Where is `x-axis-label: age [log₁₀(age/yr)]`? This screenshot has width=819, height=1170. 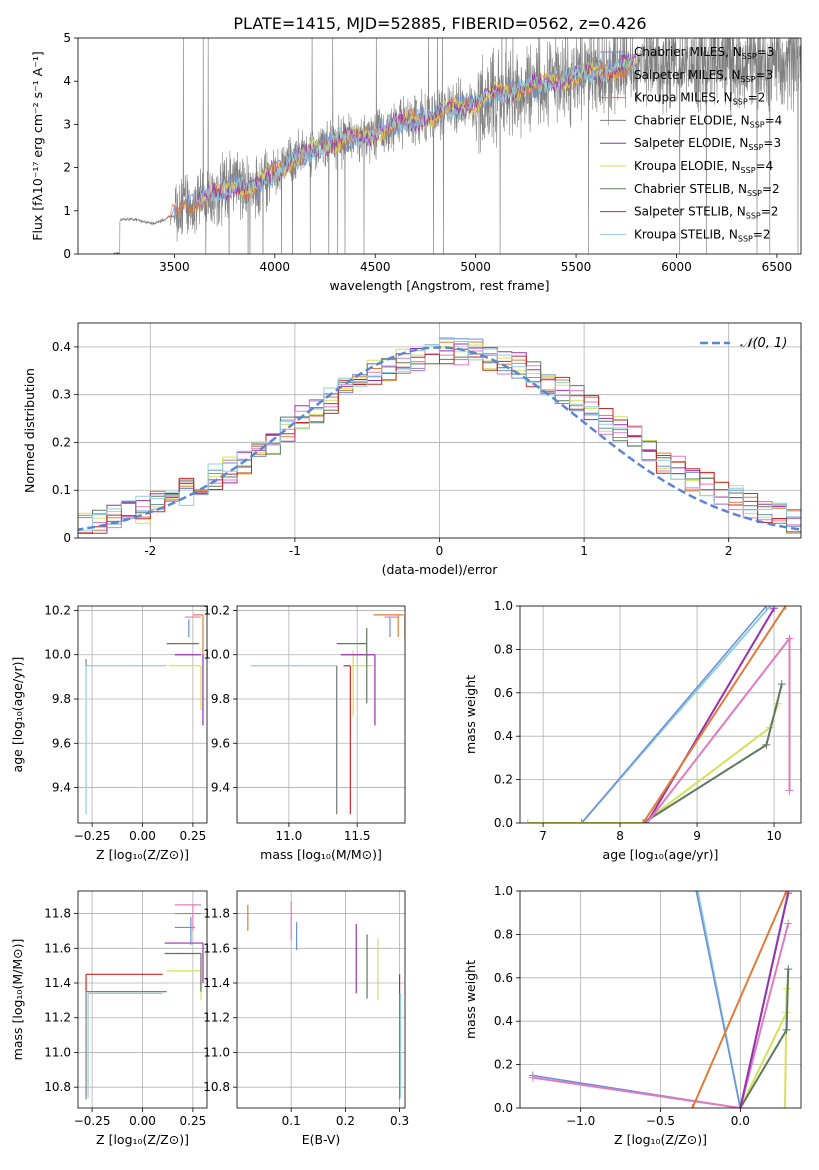 x-axis-label: age [log₁₀(age/yr)] is located at coordinates (661, 854).